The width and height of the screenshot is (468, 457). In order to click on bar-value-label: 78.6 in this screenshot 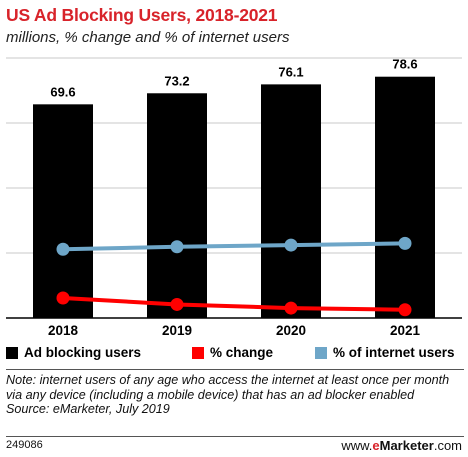, I will do `click(404, 64)`.